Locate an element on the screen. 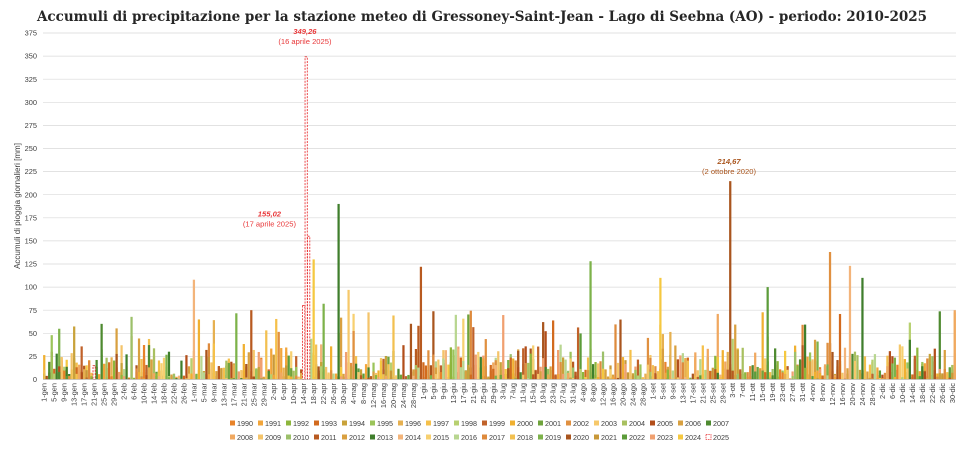 The height and width of the screenshot is (450, 964). x-tick-label: 21-mar is located at coordinates (243, 394).